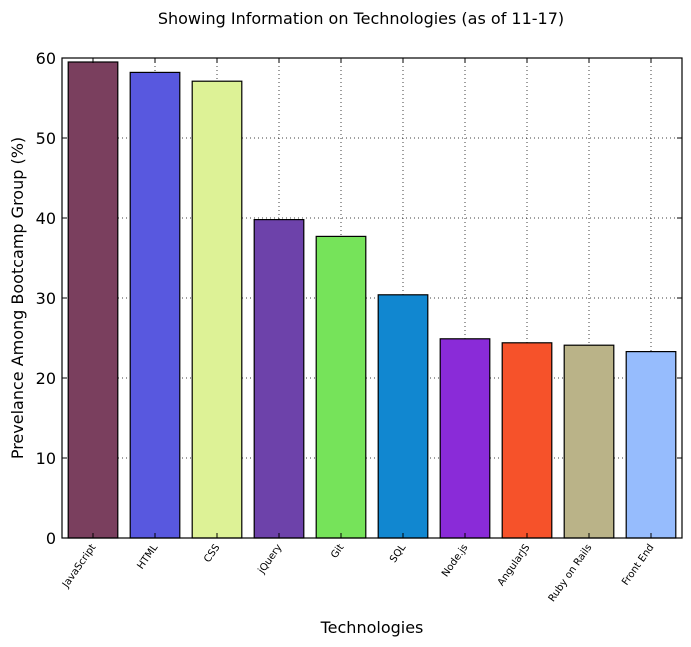 Image resolution: width=691 pixels, height=647 pixels. I want to click on y-tick-label: 0, so click(51, 538).